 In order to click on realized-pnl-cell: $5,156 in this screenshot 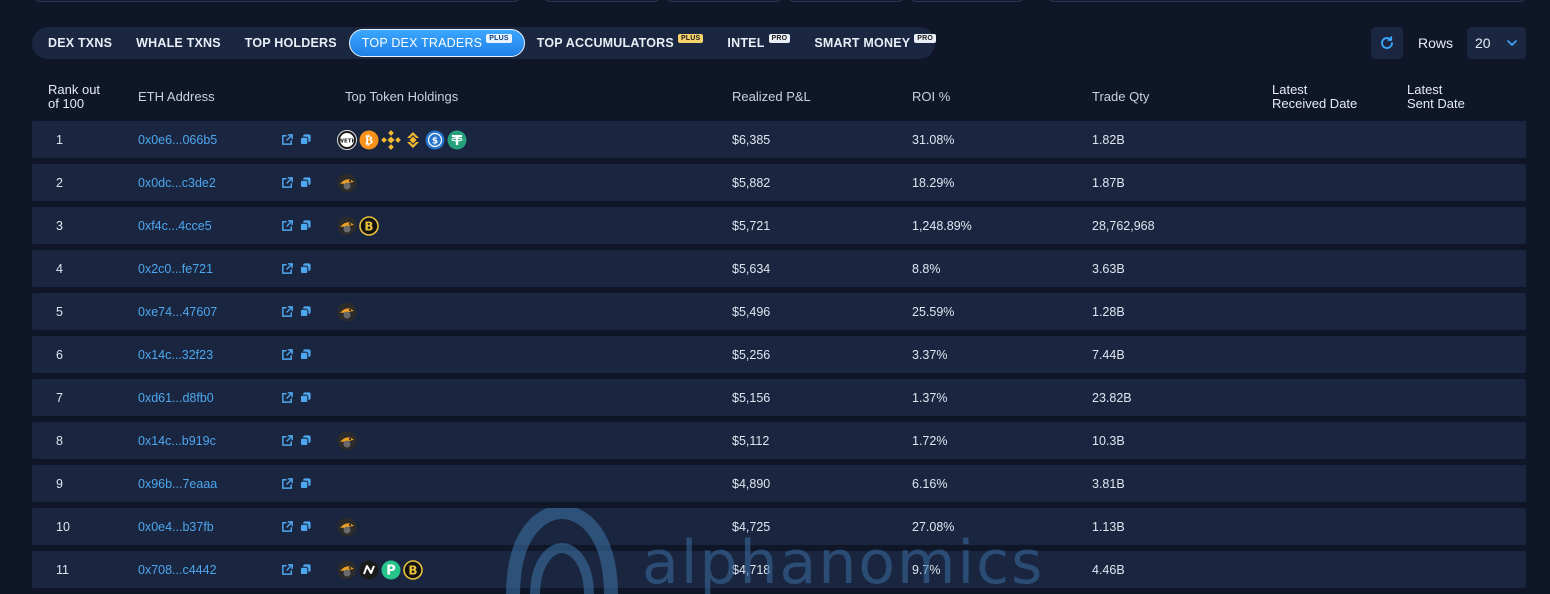, I will do `click(751, 397)`.